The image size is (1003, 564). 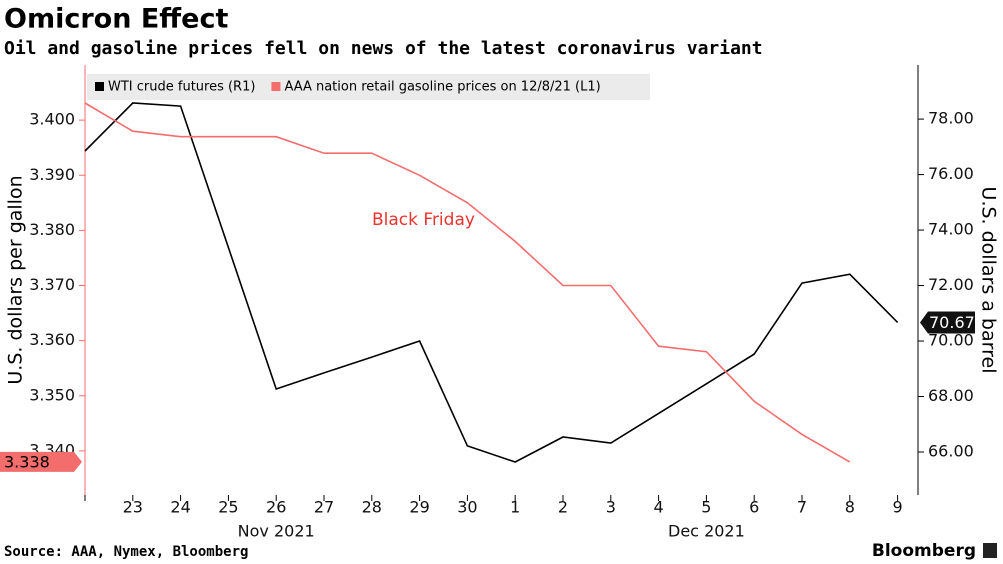 I want to click on y2-tick-label: 66.00, so click(x=951, y=451).